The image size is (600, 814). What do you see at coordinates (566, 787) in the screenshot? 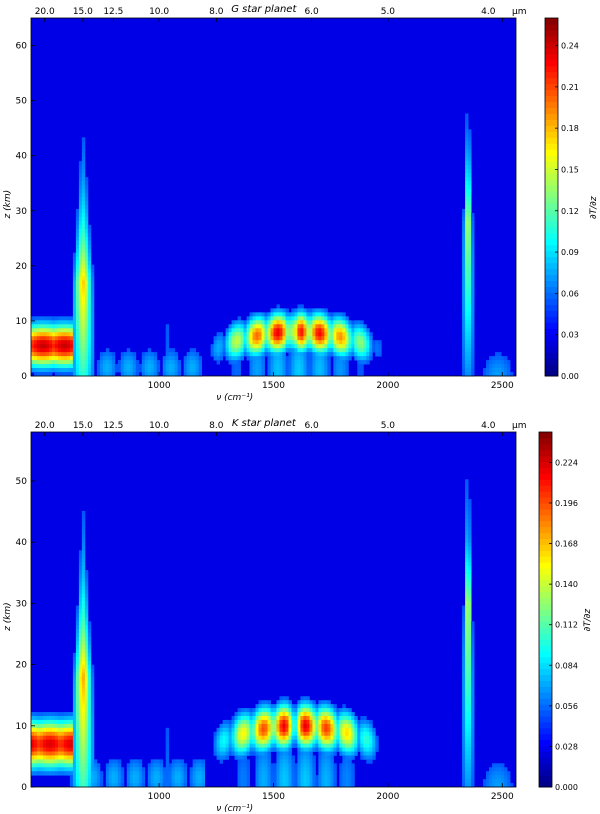
I see `colorbar-tick-label: 0.000` at bounding box center [566, 787].